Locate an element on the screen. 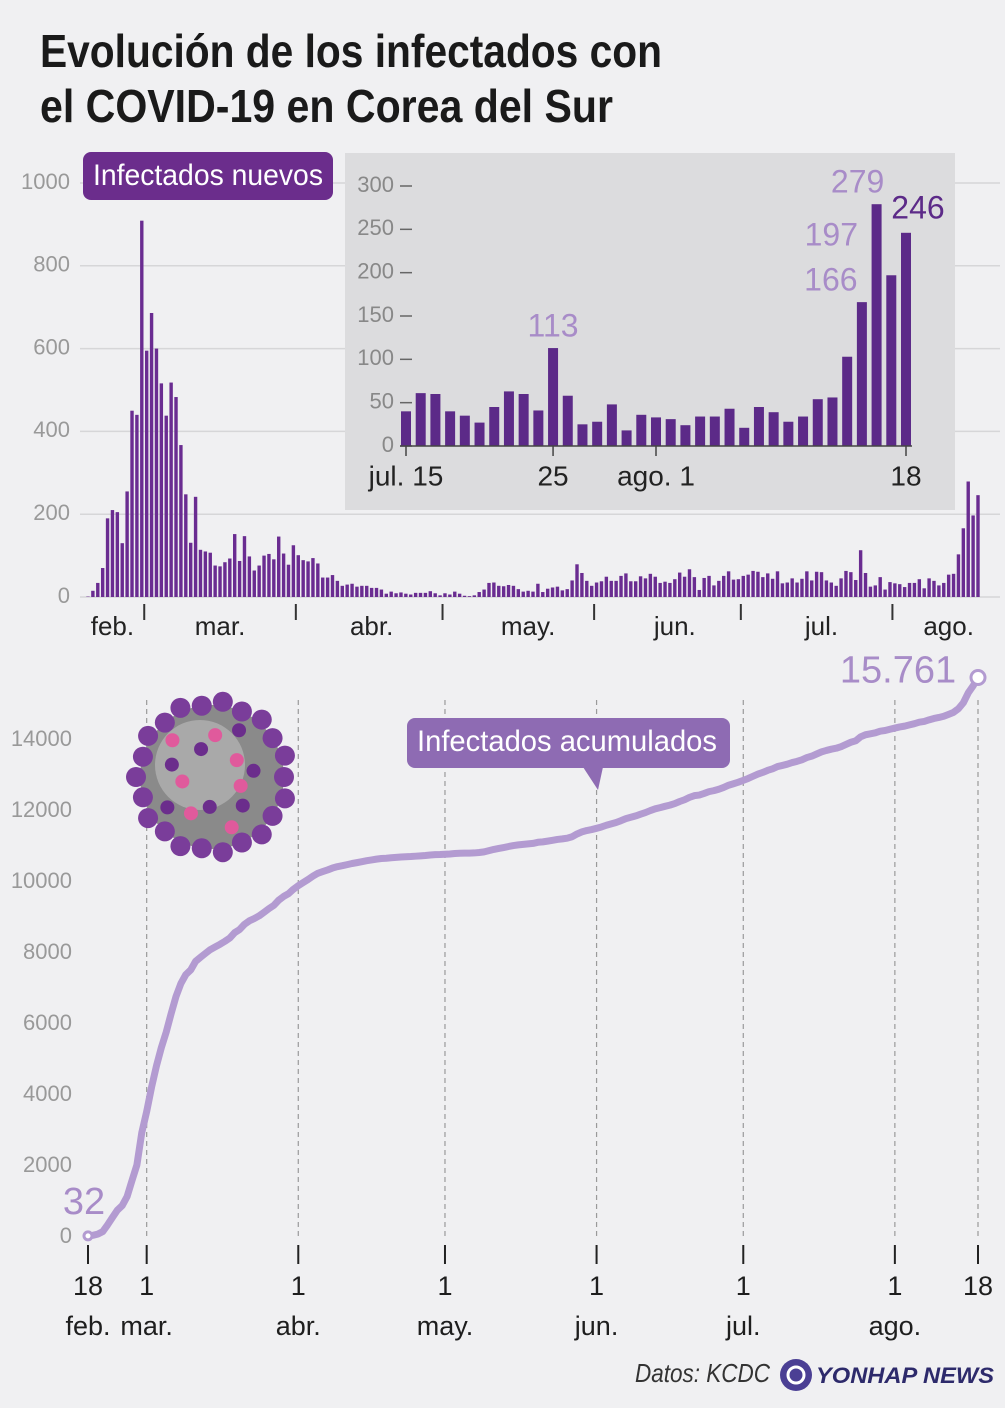 This screenshot has width=1005, height=1408. logo-mark is located at coordinates (796, 1375).